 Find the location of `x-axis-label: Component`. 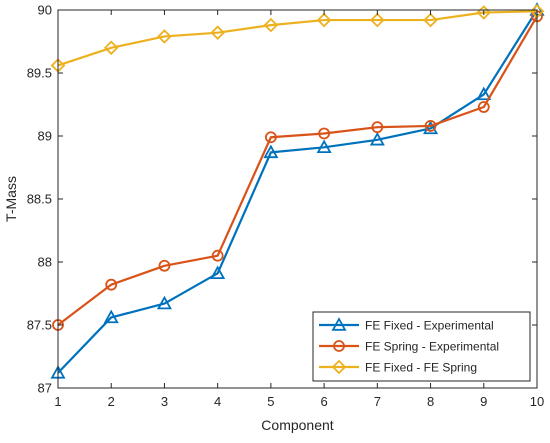

x-axis-label: Component is located at coordinates (297, 425).